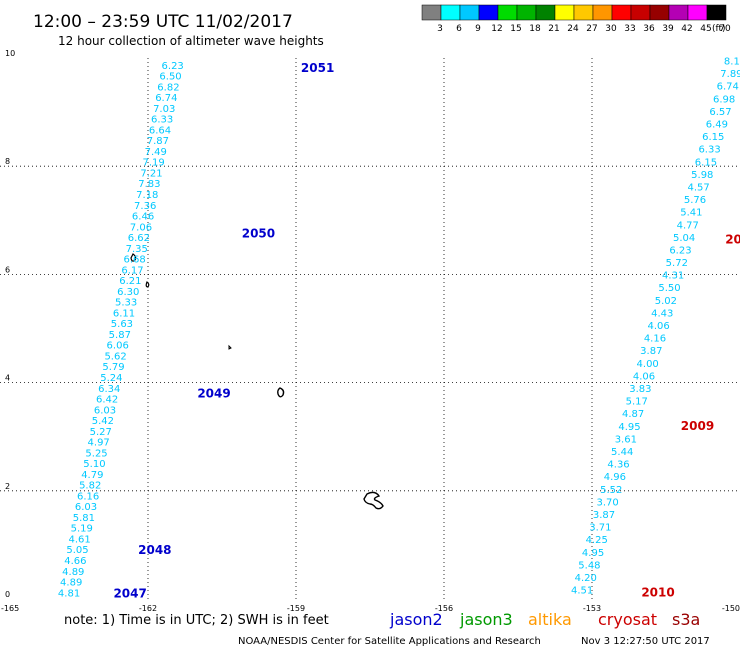 This screenshot has height=650, width=740. Describe the element at coordinates (702, 175) in the screenshot. I see `wave-height-value: 5.98` at that location.